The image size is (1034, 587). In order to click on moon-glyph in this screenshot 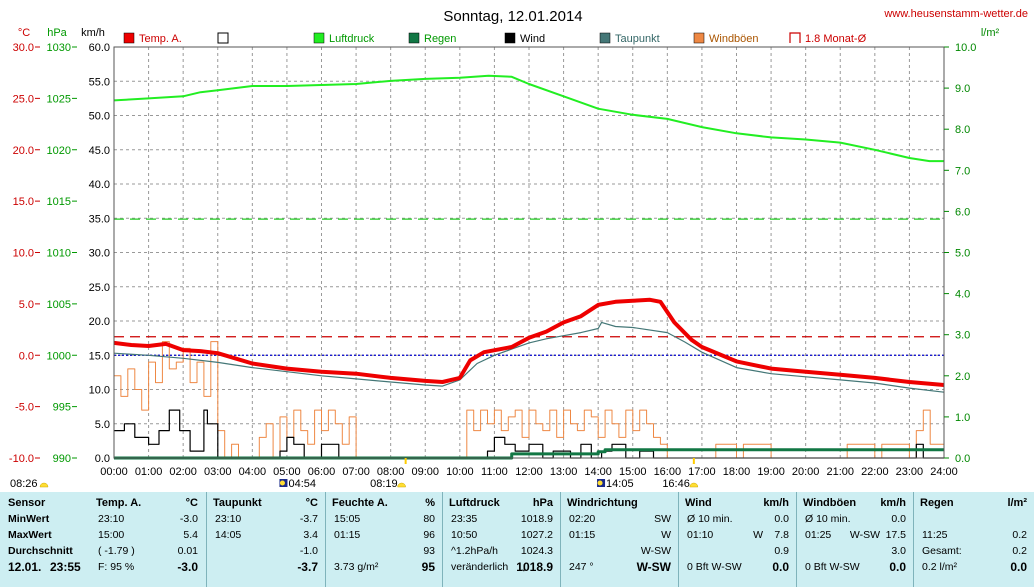, I will do `click(600, 483)`.